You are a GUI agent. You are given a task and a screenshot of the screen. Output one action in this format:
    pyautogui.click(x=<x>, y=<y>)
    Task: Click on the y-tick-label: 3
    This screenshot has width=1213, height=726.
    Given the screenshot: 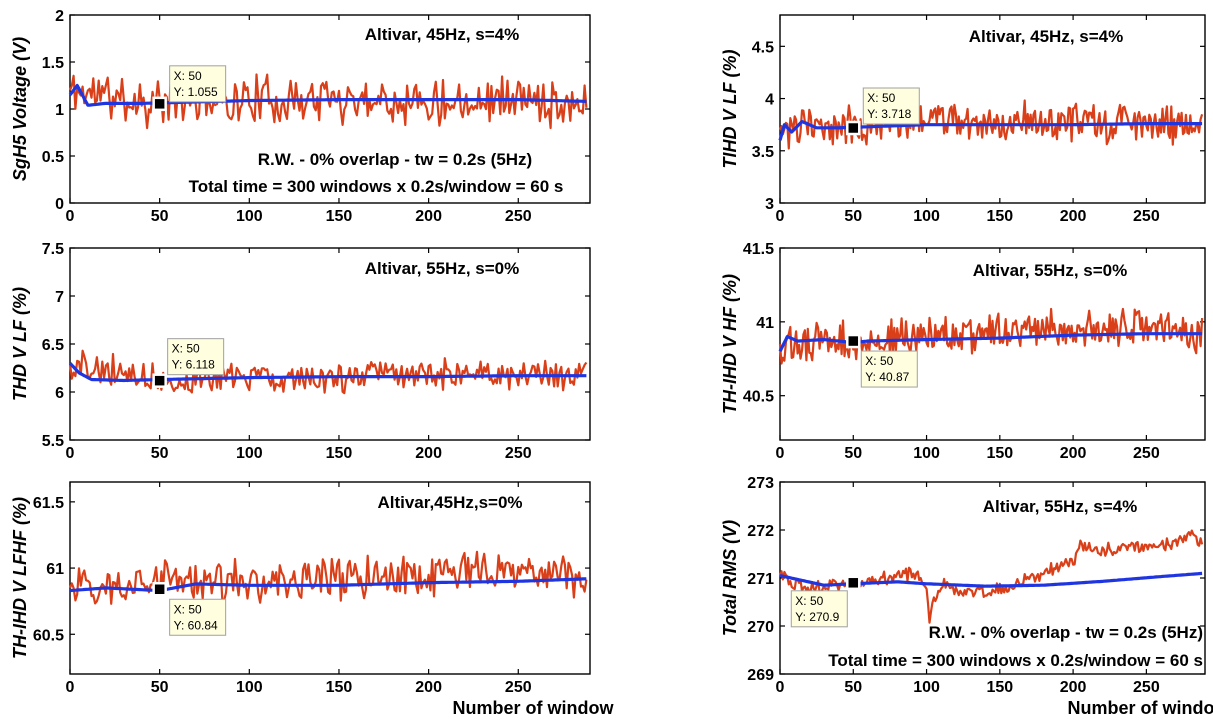 What is the action you would take?
    pyautogui.click(x=769, y=204)
    